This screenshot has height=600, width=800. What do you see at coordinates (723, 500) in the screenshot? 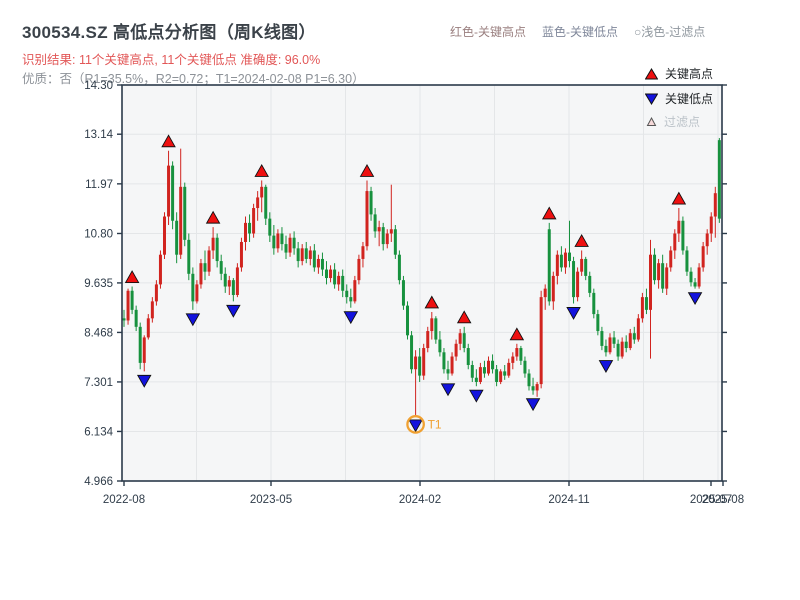
I see `x-tick-label: 2025-08` at bounding box center [723, 500].